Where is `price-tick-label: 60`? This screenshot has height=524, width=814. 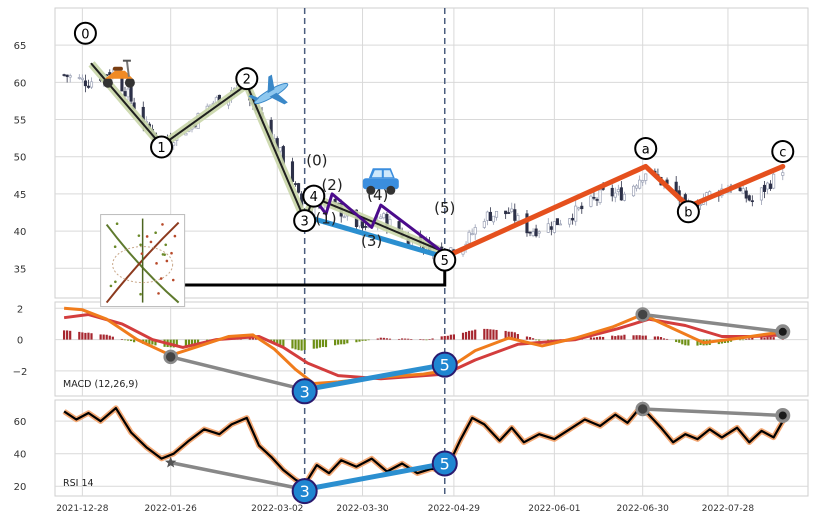 price-tick-label: 60 is located at coordinates (20, 83).